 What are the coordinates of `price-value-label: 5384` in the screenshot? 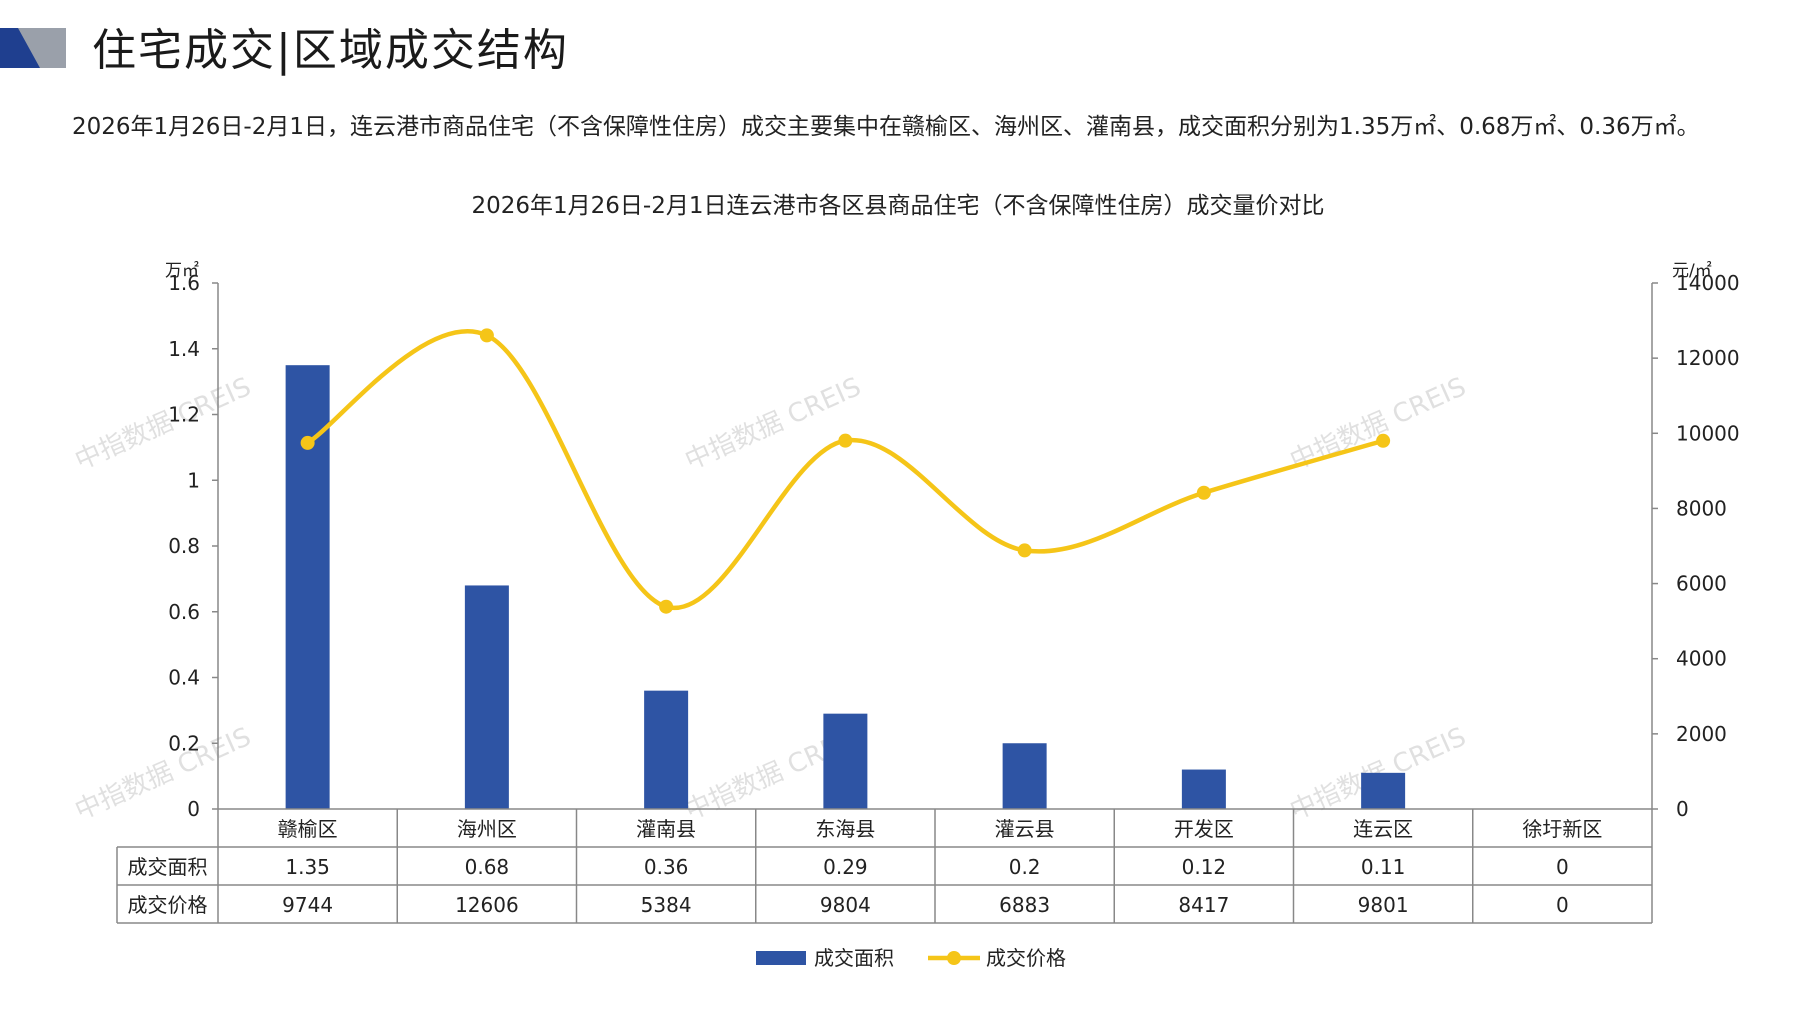 It's located at (666, 905).